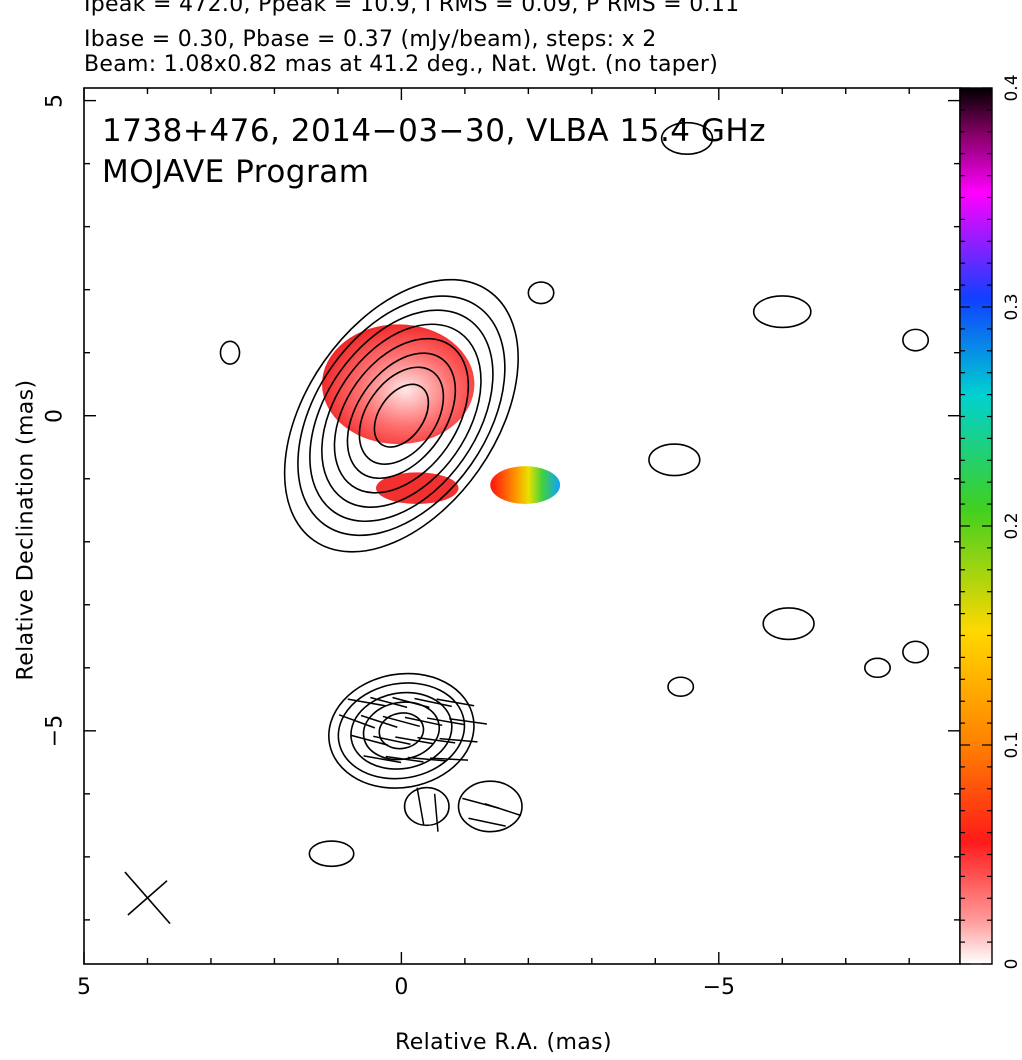 The height and width of the screenshot is (1060, 1022). Describe the element at coordinates (1012, 88) in the screenshot. I see `colorbar-tick-label: 0.4` at that location.